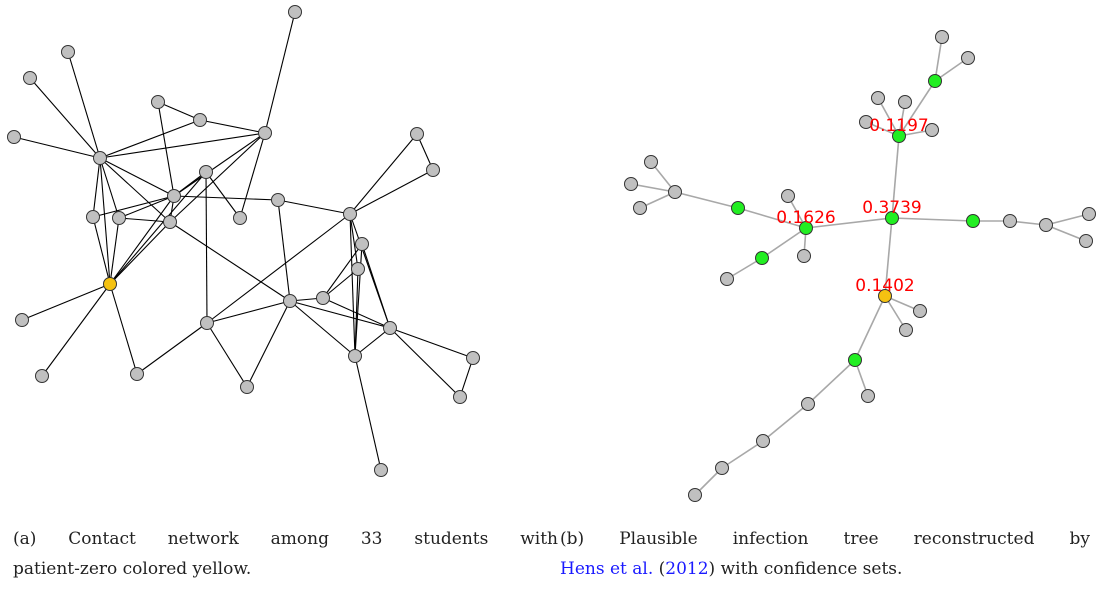 This screenshot has width=1097, height=589. What do you see at coordinates (898, 126) in the screenshot?
I see `confidence-label: 0.1197` at bounding box center [898, 126].